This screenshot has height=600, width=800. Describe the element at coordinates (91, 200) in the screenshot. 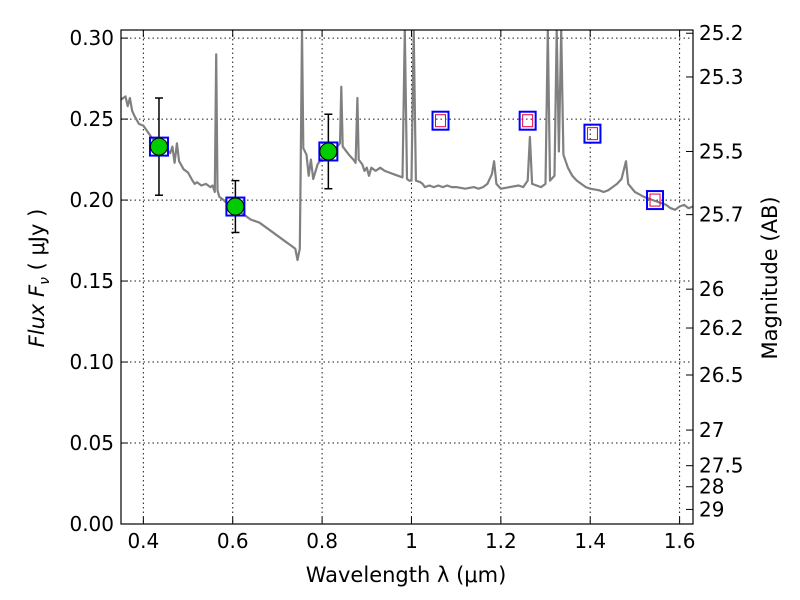

I see `y-tick-label: 0.20` at that location.